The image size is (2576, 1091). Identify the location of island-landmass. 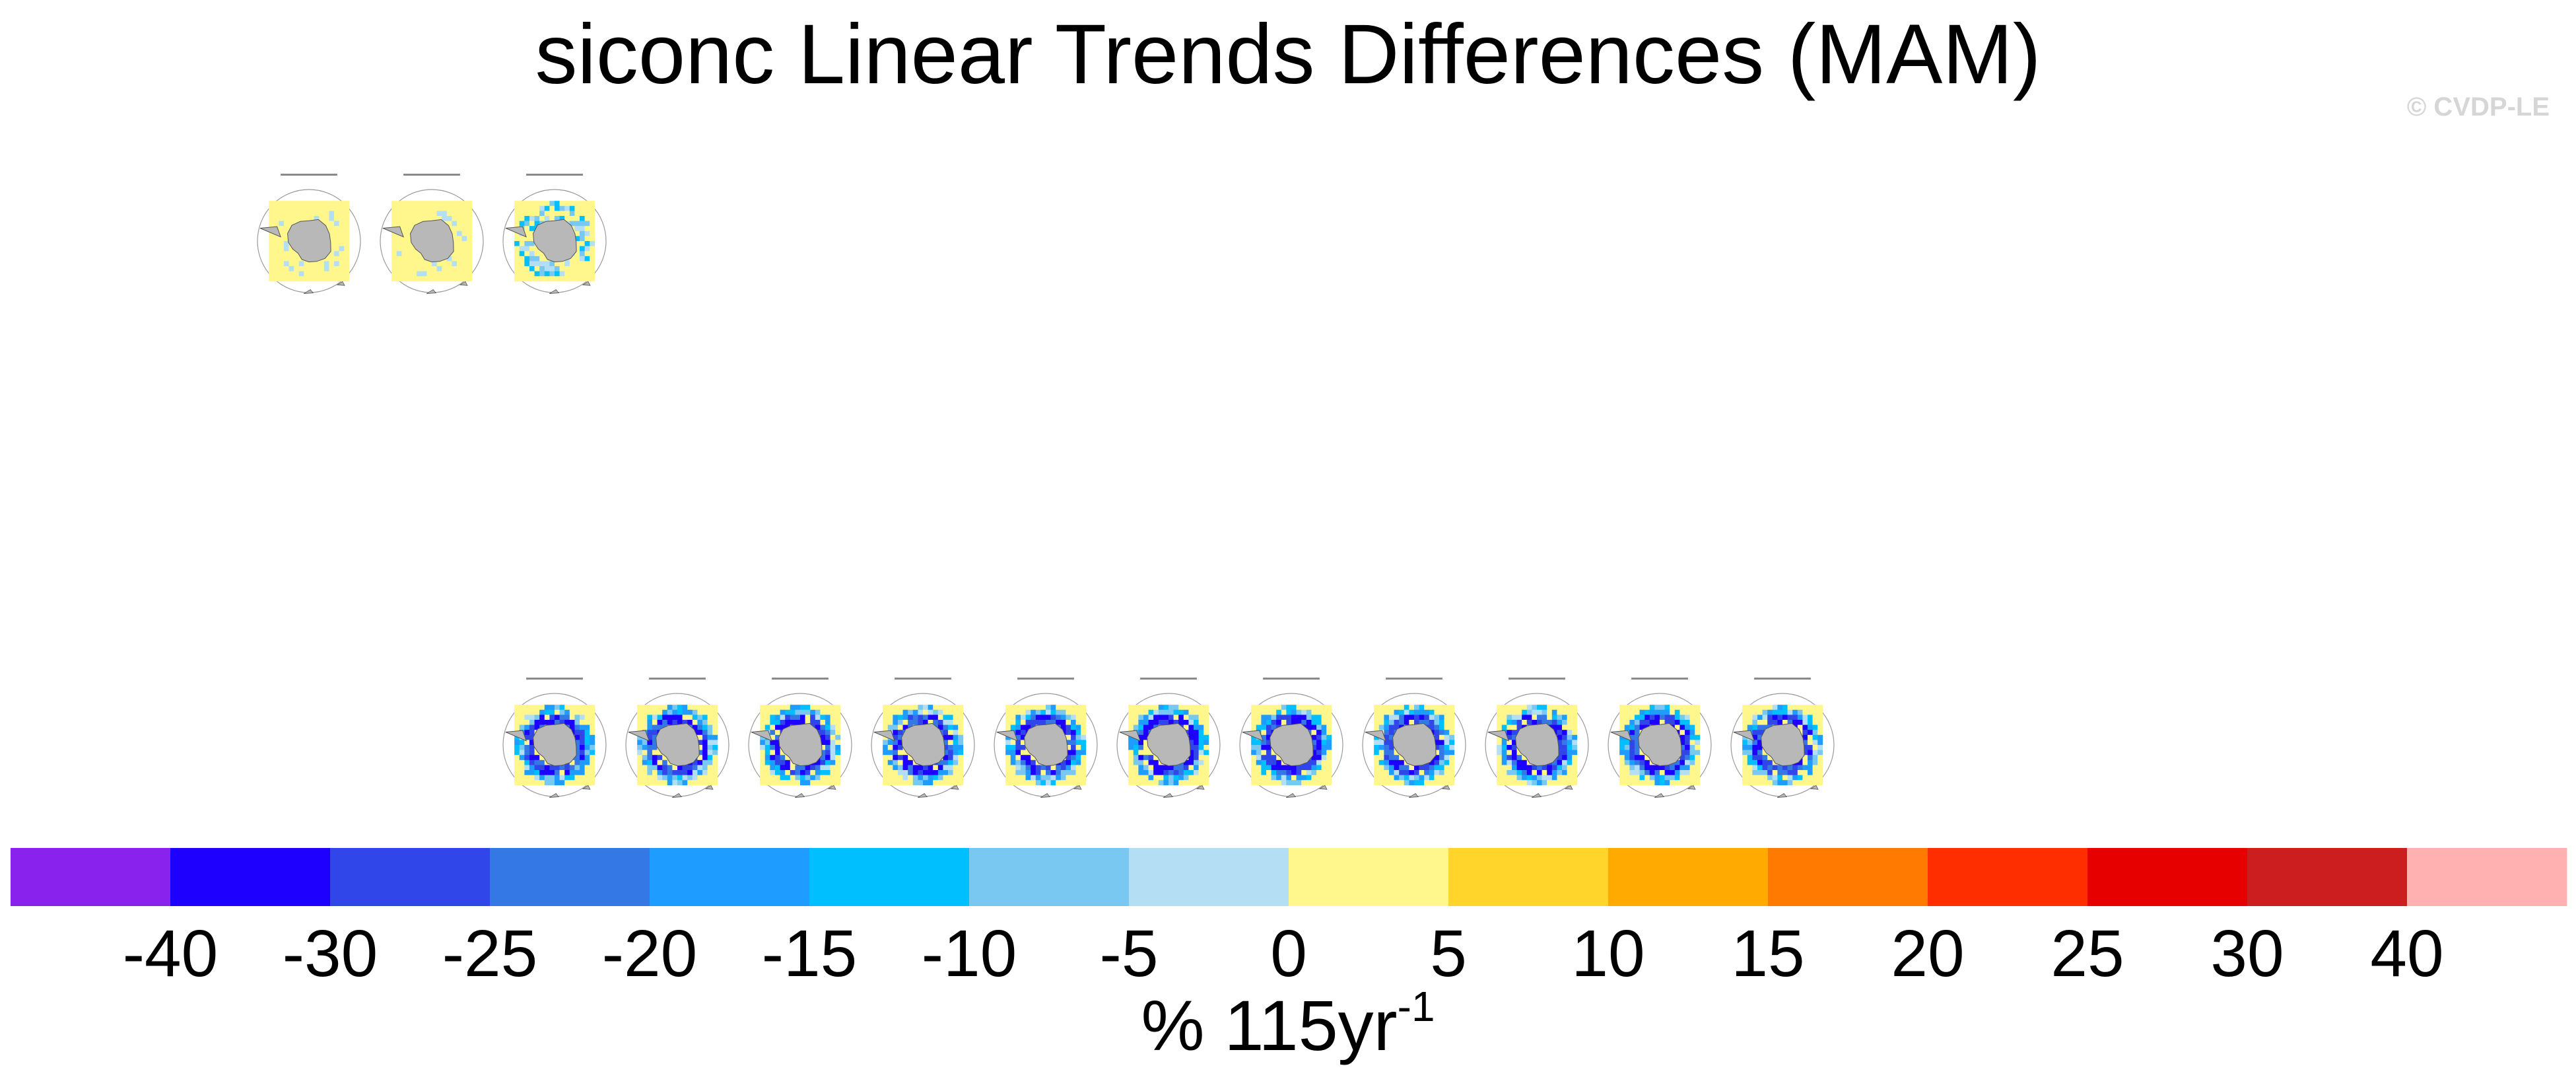
(1200, 787).